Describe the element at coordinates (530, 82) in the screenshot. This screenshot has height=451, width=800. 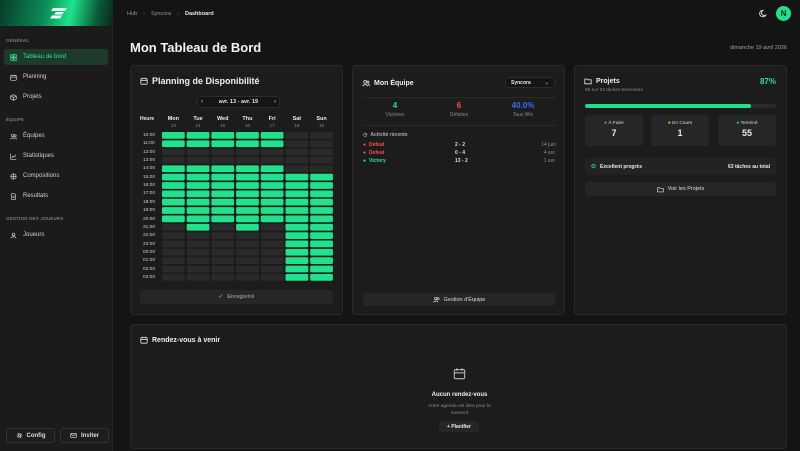
I see `team-select: Syncora ⌄` at that location.